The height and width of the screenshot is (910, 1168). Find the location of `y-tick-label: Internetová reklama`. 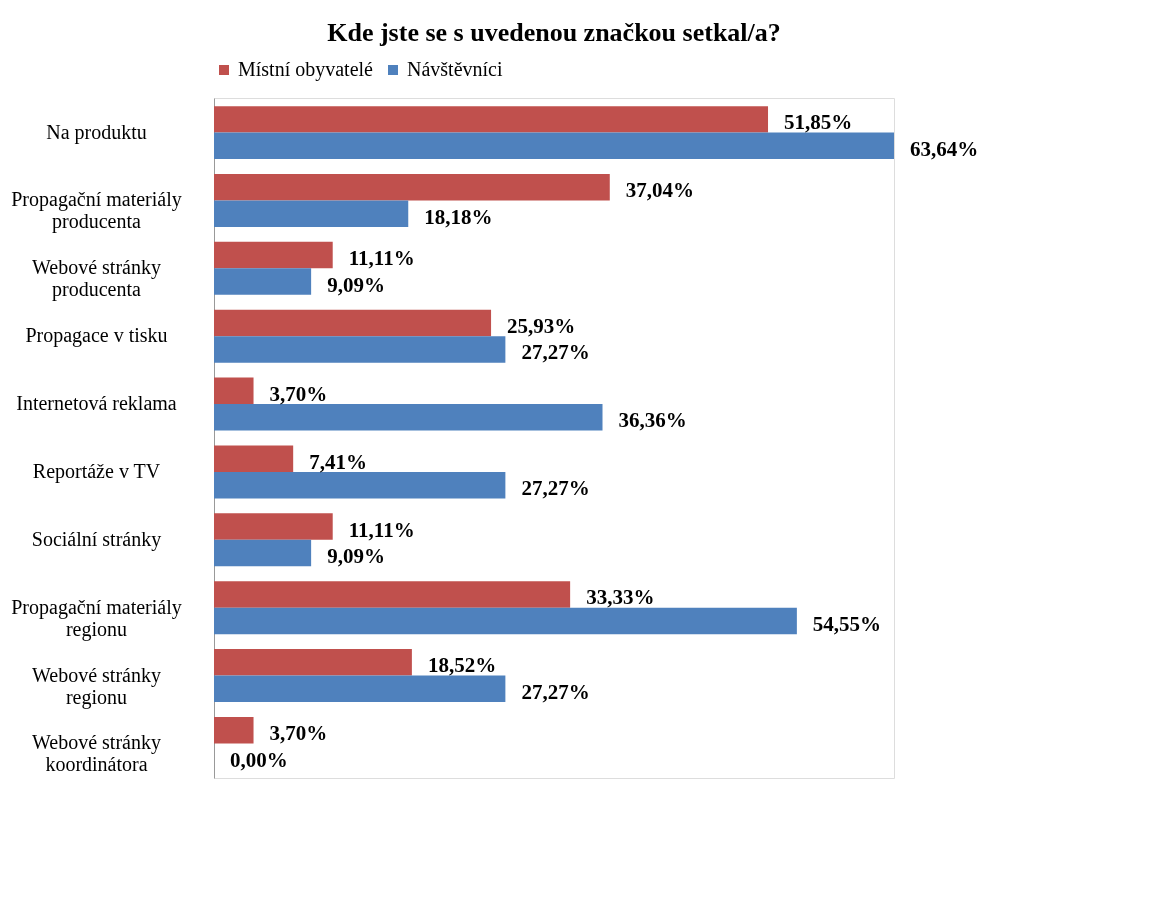

y-tick-label: Internetová reklama is located at coordinates (96, 403).